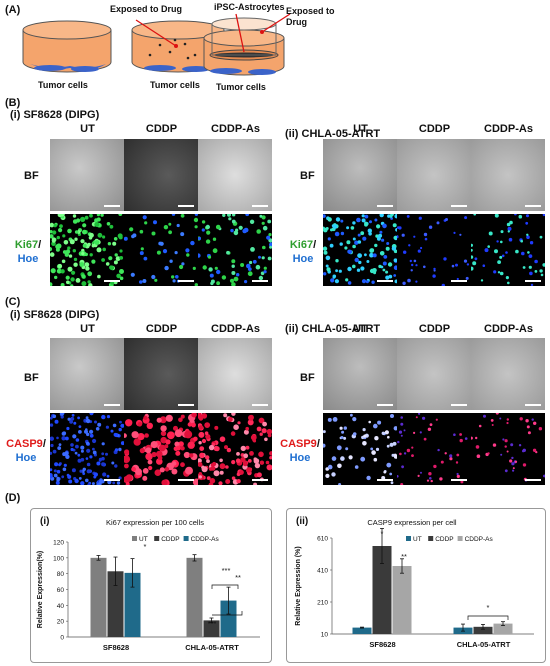  I want to click on chart-title: CASP9 expression per cell, so click(412, 522).